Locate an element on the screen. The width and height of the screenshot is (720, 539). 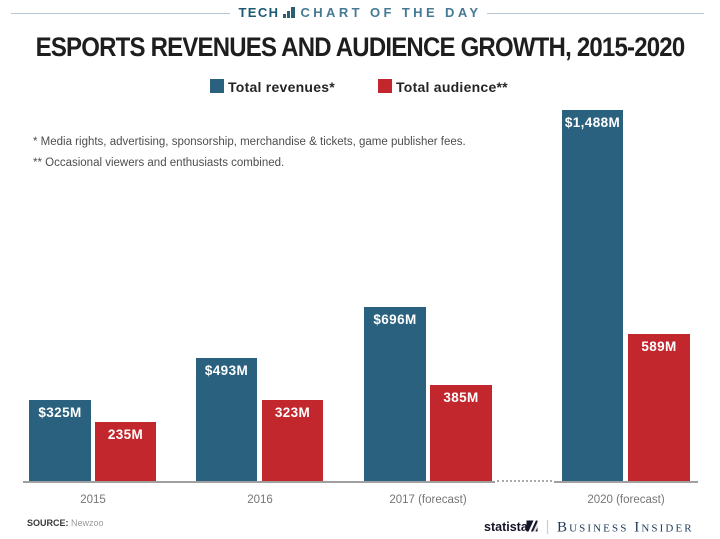
svg-text: statista is located at coordinates (506, 527).